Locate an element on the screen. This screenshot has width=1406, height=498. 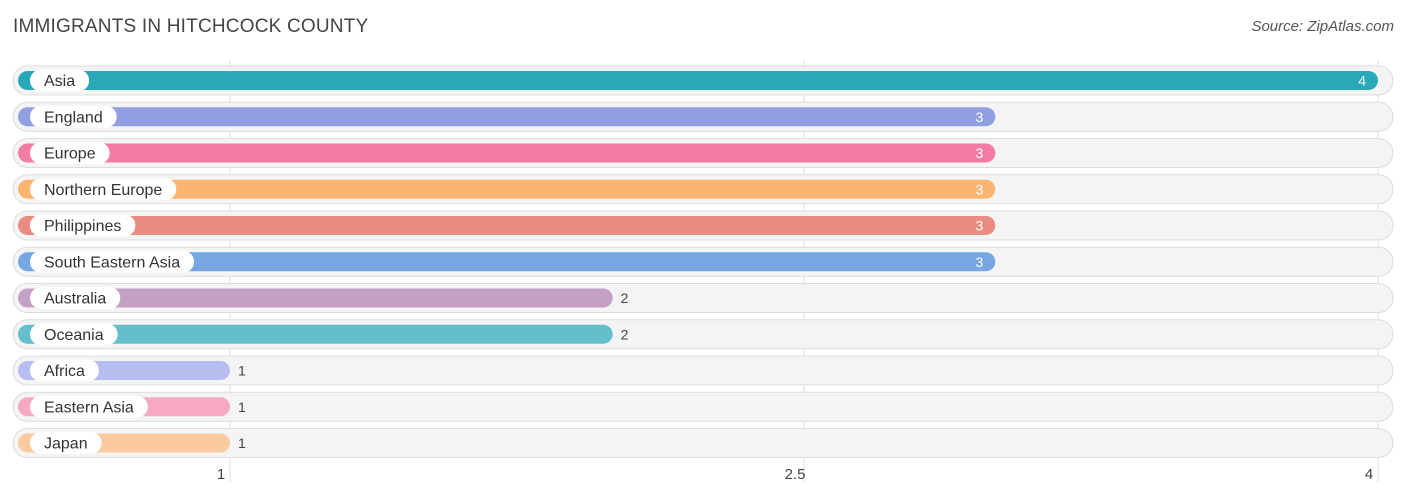
bar-row: South Eastern Asia 3 is located at coordinates (703, 261).